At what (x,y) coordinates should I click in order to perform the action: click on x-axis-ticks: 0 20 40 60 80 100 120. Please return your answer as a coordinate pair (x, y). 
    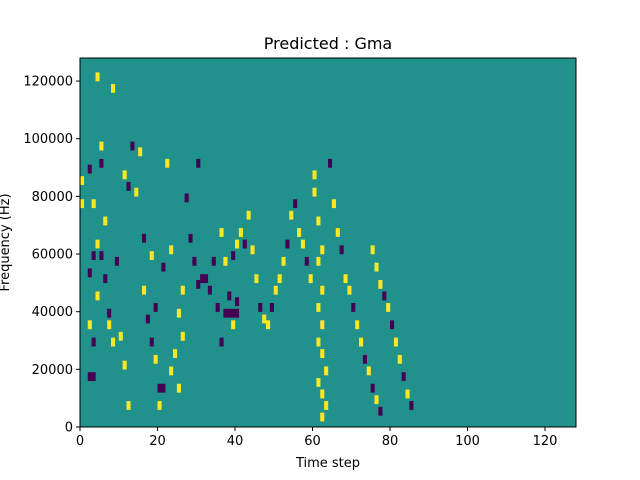
    Looking at the image, I should click on (316, 438).